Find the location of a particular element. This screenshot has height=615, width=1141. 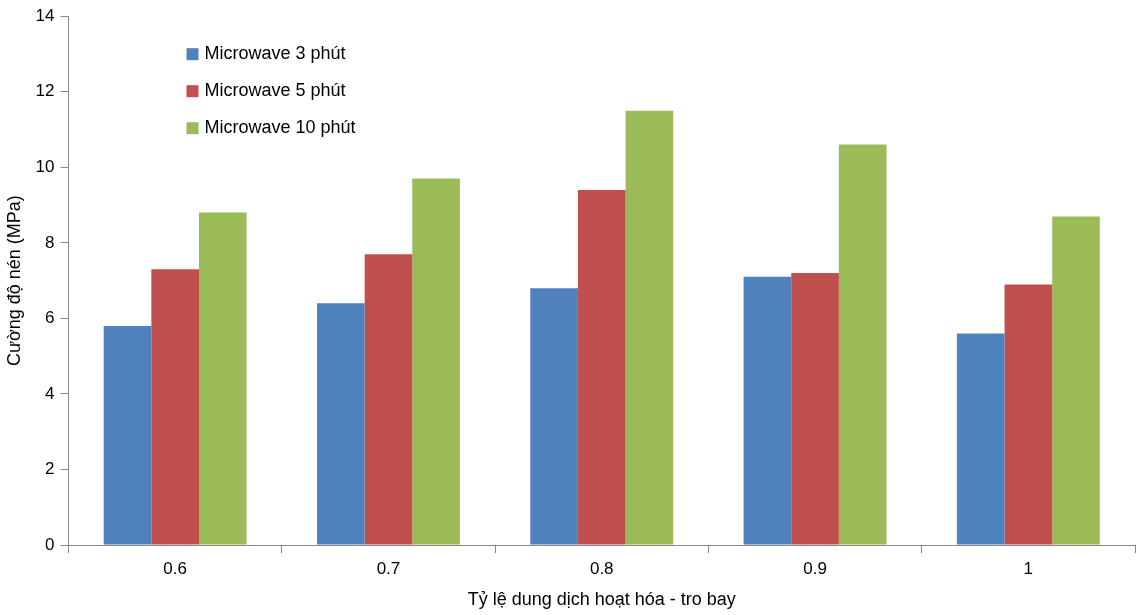

y-tick-label: 12 is located at coordinates (45, 91).